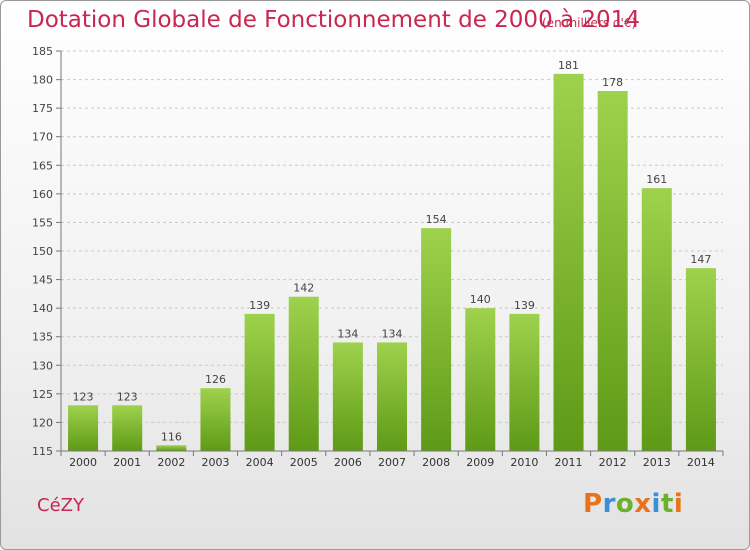 Image resolution: width=750 pixels, height=550 pixels. What do you see at coordinates (215, 462) in the screenshot?
I see `x-tick-label: 2003` at bounding box center [215, 462].